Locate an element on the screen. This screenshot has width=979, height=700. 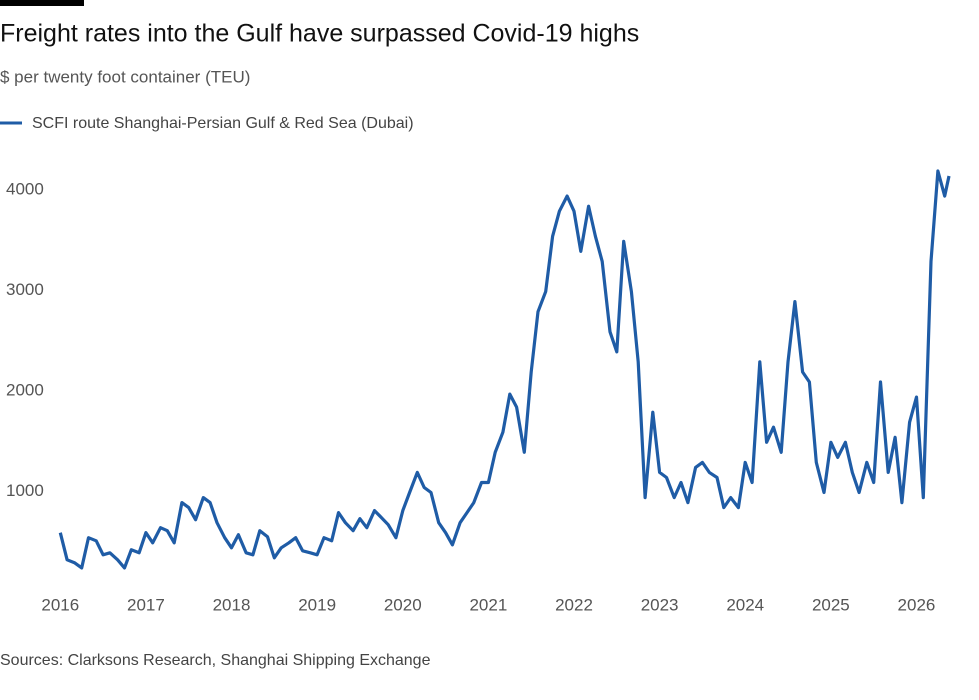
x-tick-label: 2022 is located at coordinates (574, 604).